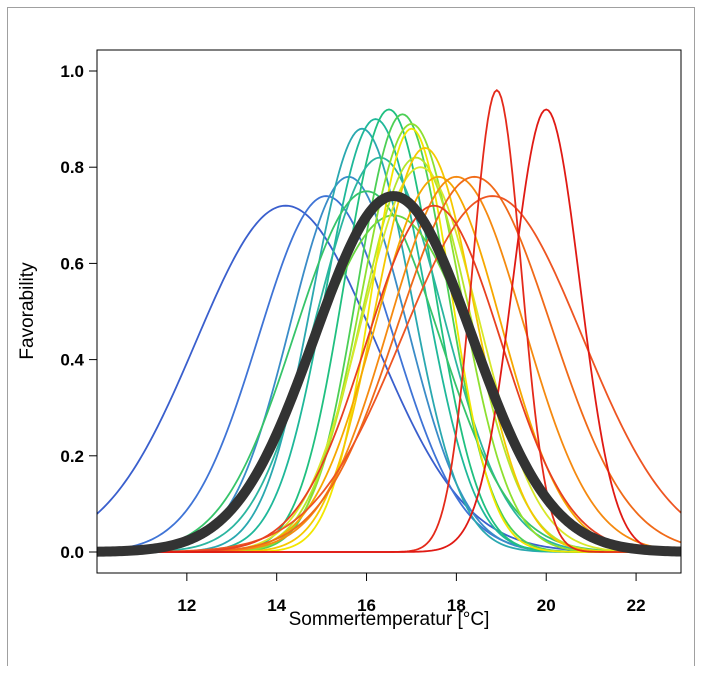  What do you see at coordinates (186, 605) in the screenshot?
I see `x-tick-label: 12` at bounding box center [186, 605].